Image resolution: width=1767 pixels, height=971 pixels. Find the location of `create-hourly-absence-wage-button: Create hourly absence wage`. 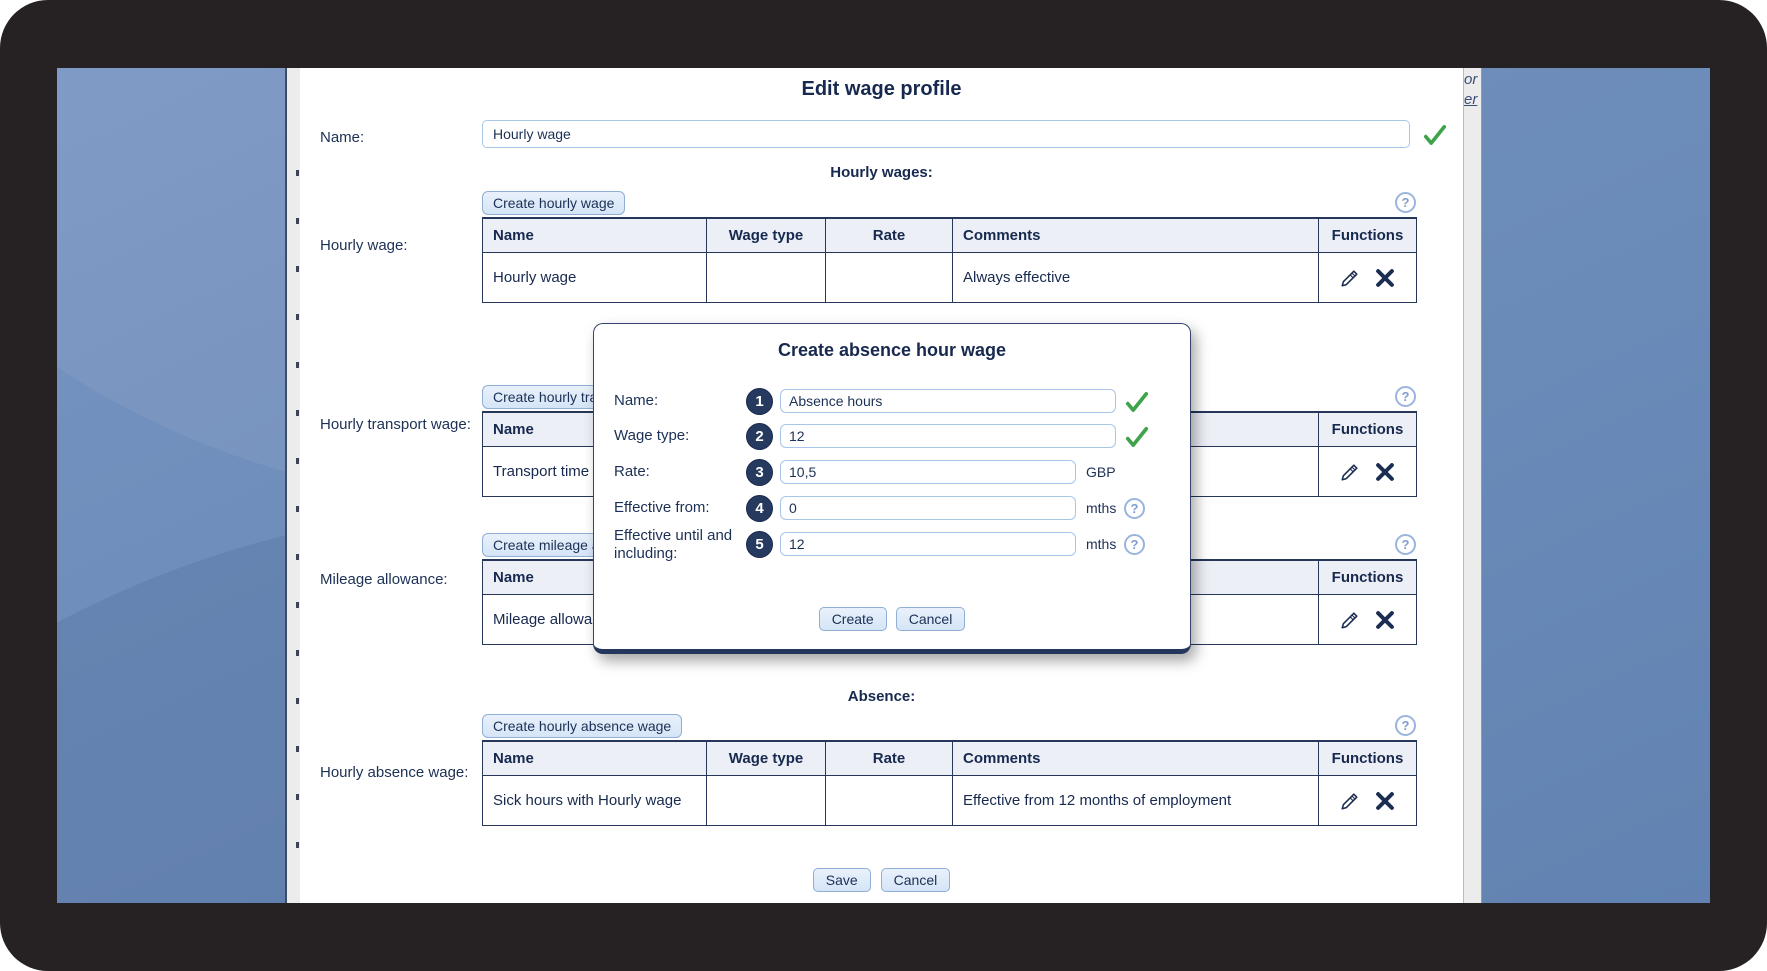

create-hourly-absence-wage-button: Create hourly absence wage is located at coordinates (582, 725).